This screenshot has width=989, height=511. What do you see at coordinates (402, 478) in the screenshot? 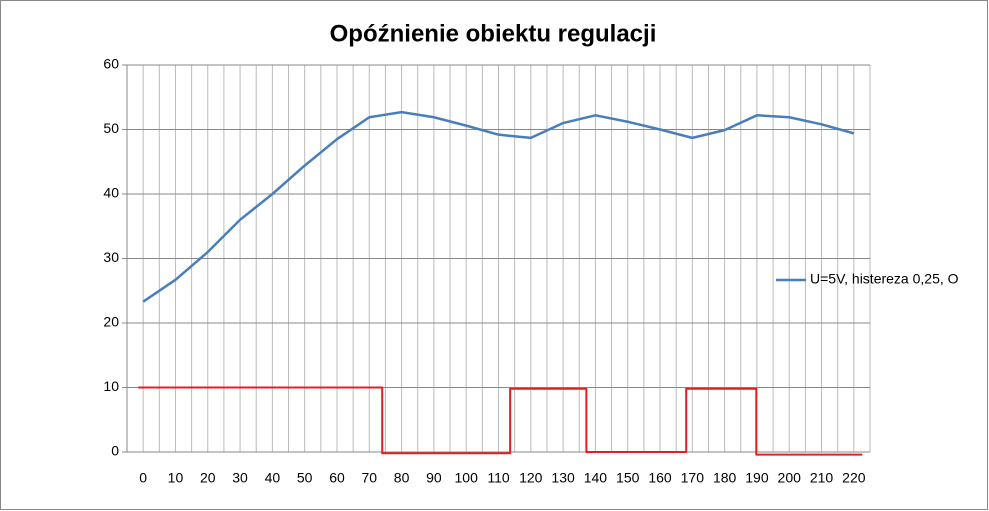
I see `x-tick-label: 80` at bounding box center [402, 478].